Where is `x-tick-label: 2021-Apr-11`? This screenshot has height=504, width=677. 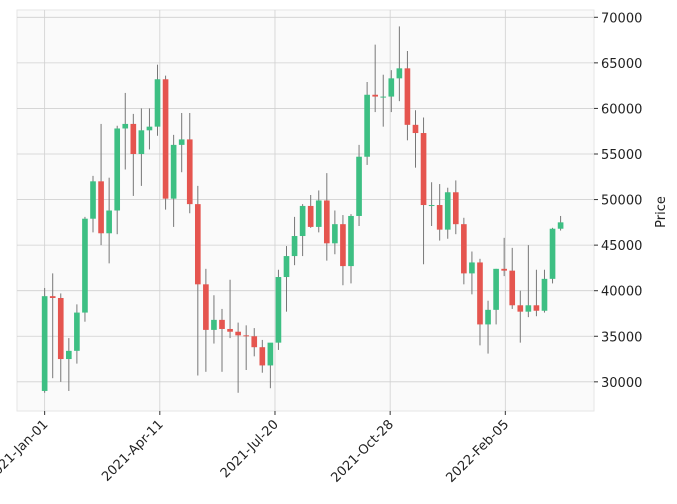 x-tick-label: 2021-Apr-11 is located at coordinates (132, 450).